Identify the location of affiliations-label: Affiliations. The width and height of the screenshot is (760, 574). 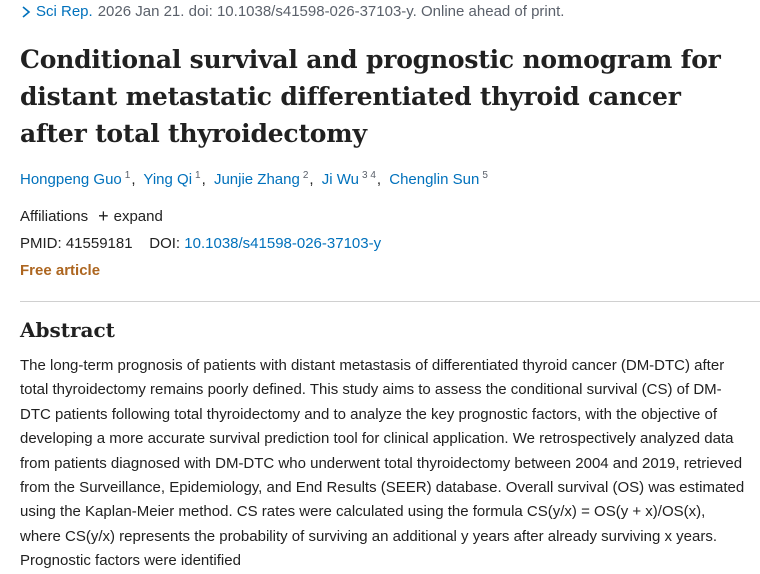
(54, 216).